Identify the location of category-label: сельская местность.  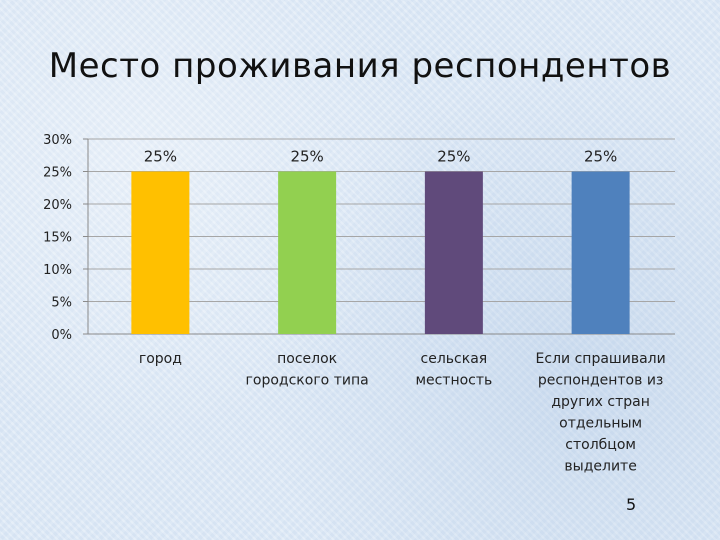
(453, 370).